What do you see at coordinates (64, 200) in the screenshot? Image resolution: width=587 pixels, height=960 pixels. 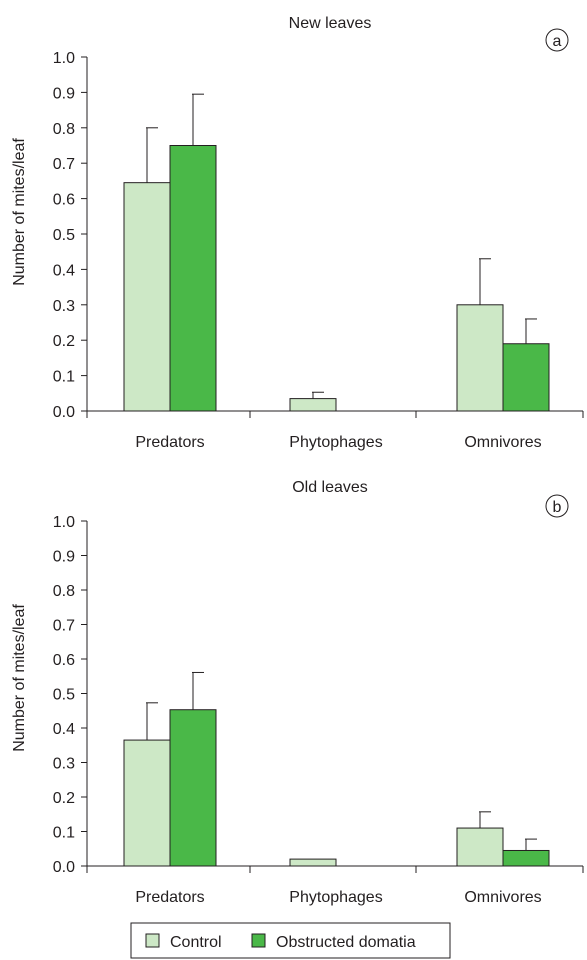 I see `panel-a-y-tick-label: 0.6` at bounding box center [64, 200].